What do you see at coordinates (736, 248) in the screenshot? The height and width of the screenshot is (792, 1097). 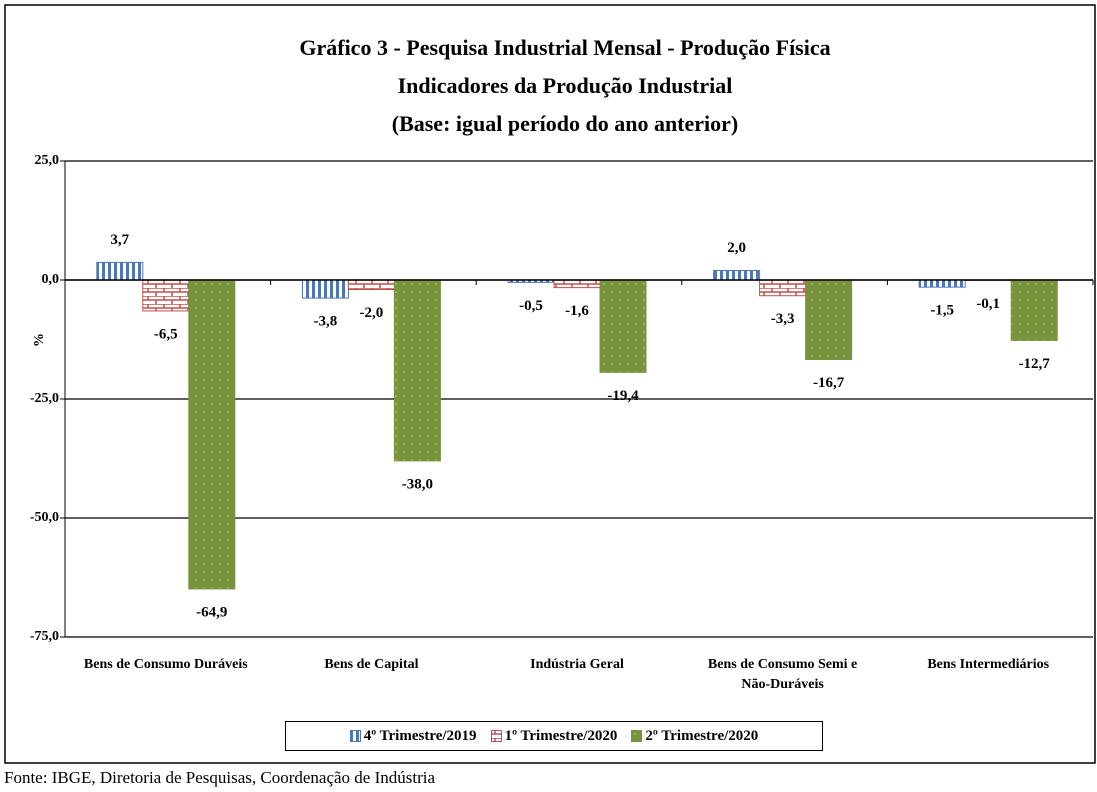 I see `data-label: 2,0` at bounding box center [736, 248].